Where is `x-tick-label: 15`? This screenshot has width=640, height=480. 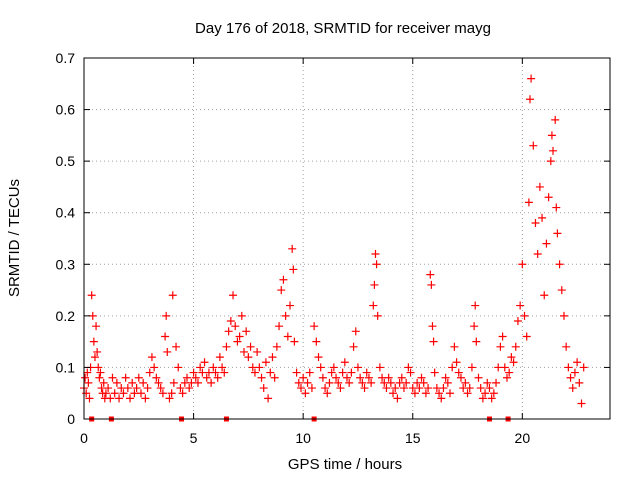 x-tick-label: 15 is located at coordinates (413, 438).